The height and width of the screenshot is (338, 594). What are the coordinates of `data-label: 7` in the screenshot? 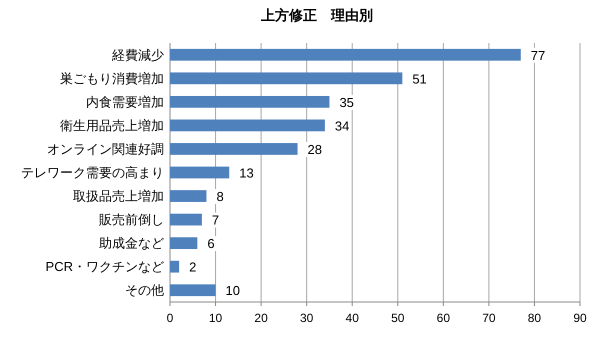 It's located at (216, 220).